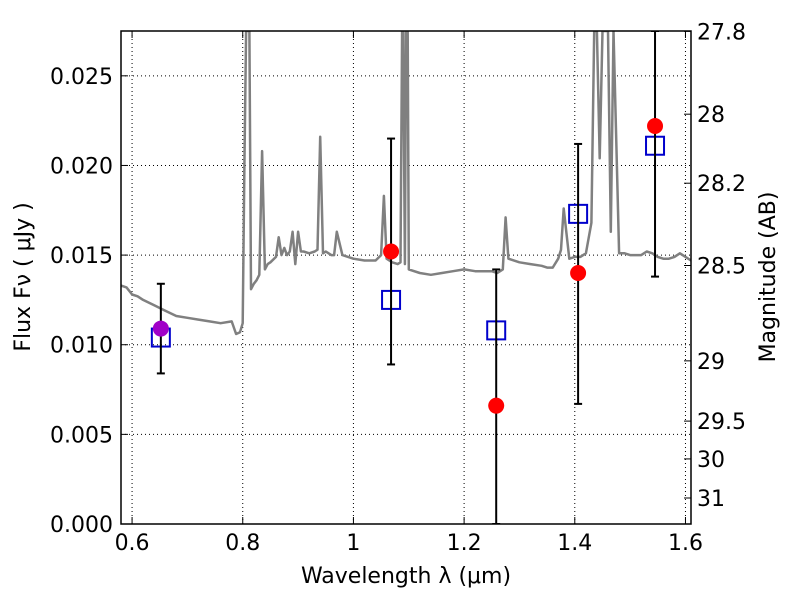 This screenshot has height=600, width=800. I want to click on y-tick-label: 0.025, so click(81, 77).